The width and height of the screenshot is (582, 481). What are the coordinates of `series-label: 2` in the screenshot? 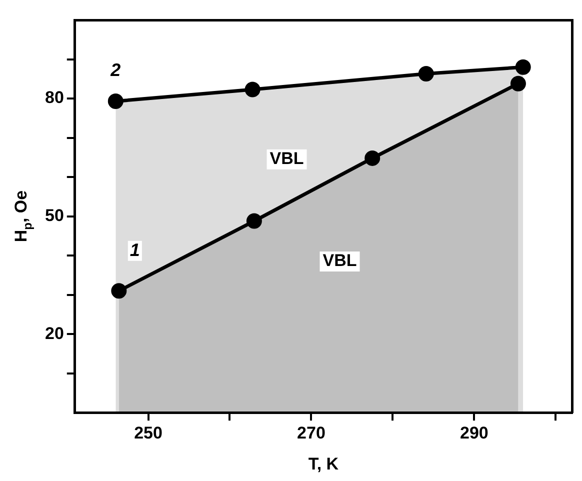 It's located at (115, 70).